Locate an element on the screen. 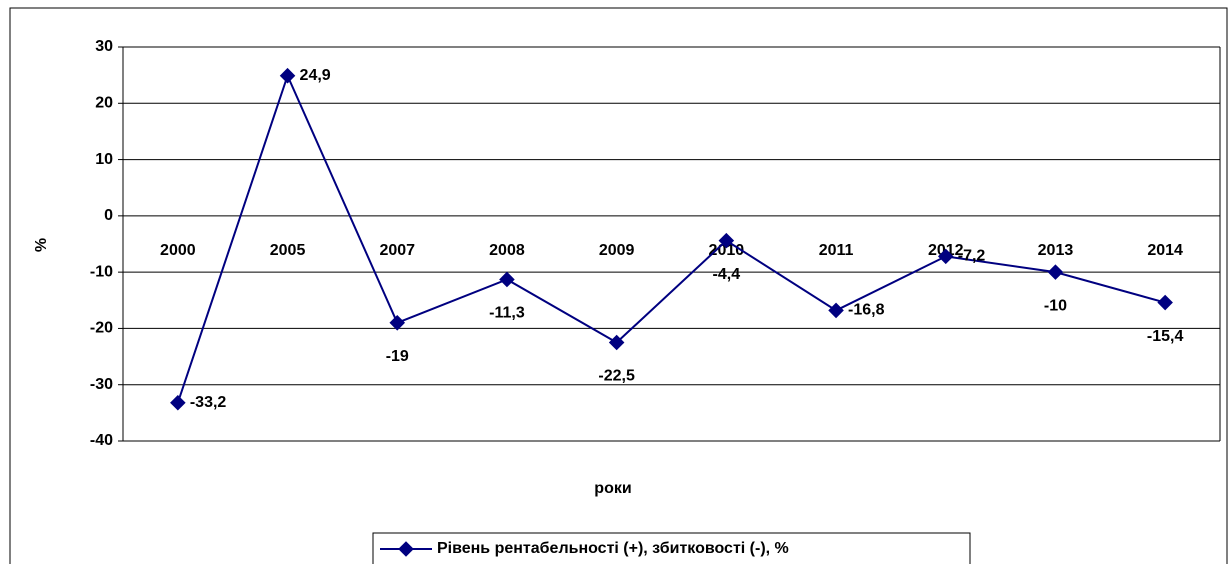 The height and width of the screenshot is (564, 1231). data-label: -15,4 is located at coordinates (1165, 336).